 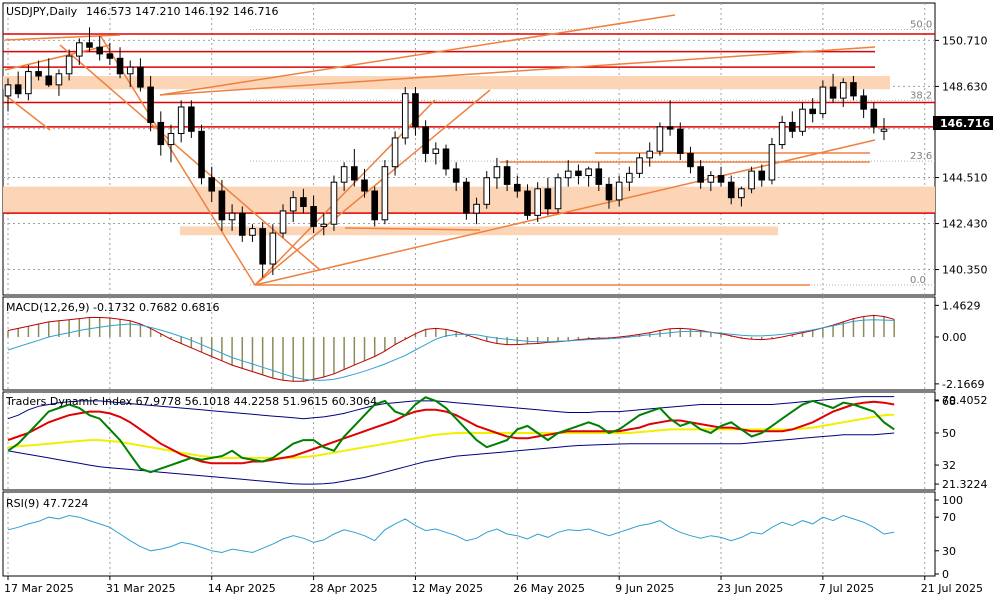 I want to click on macd-plot, so click(x=451, y=348).